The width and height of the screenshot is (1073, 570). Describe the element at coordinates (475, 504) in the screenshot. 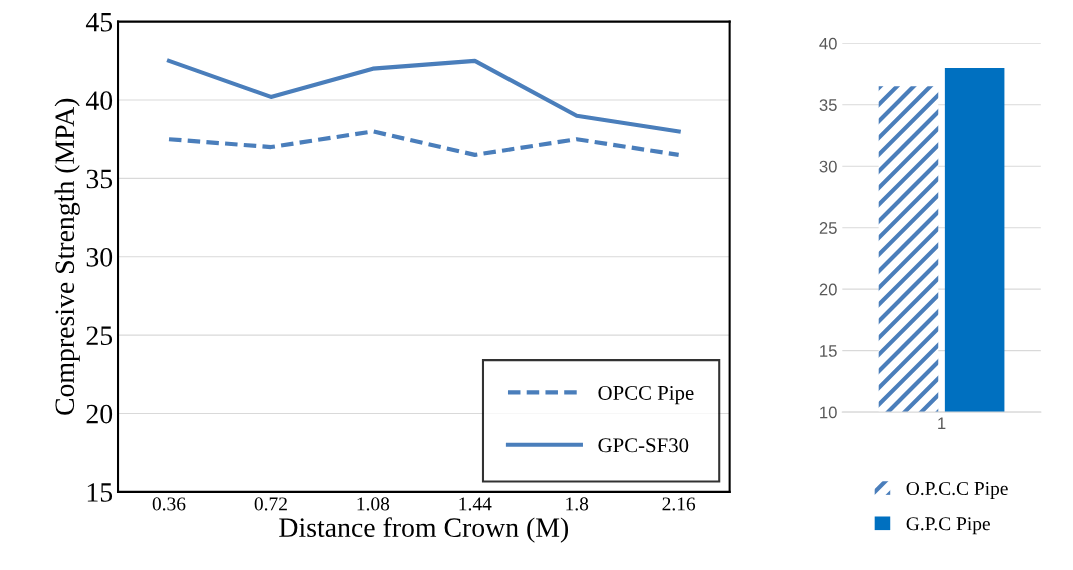

I see `x-tick-label: 1.44` at that location.